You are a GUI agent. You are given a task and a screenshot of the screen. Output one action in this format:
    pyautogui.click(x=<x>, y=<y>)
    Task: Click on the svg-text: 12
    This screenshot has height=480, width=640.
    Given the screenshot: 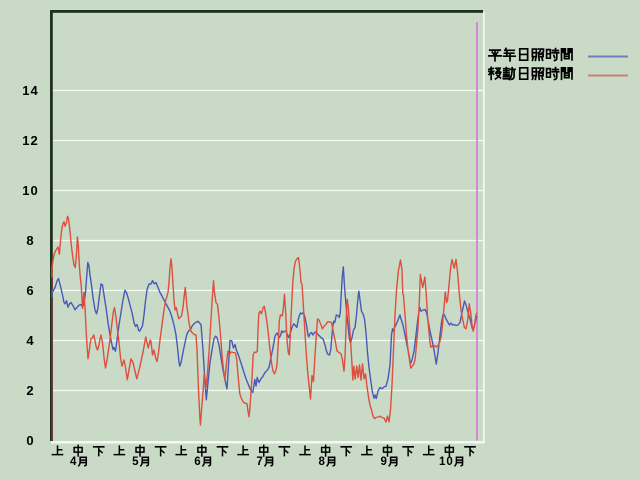 What is the action you would take?
    pyautogui.click(x=30, y=140)
    